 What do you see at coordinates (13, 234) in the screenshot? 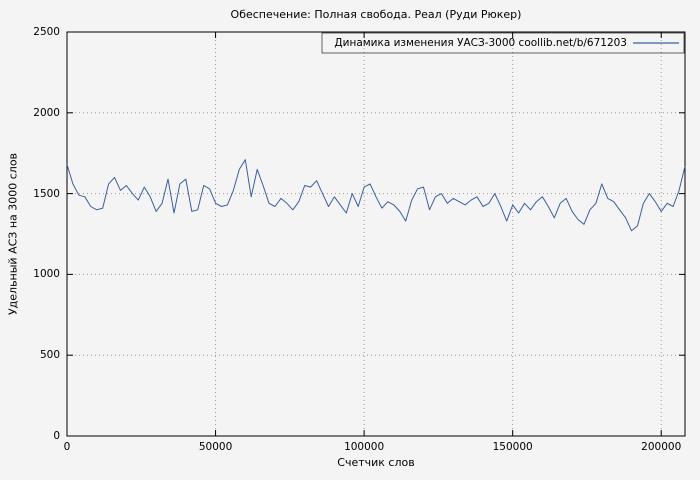
I see `y-axis-label: Удельный АСЗ на 3000 слов` at bounding box center [13, 234].